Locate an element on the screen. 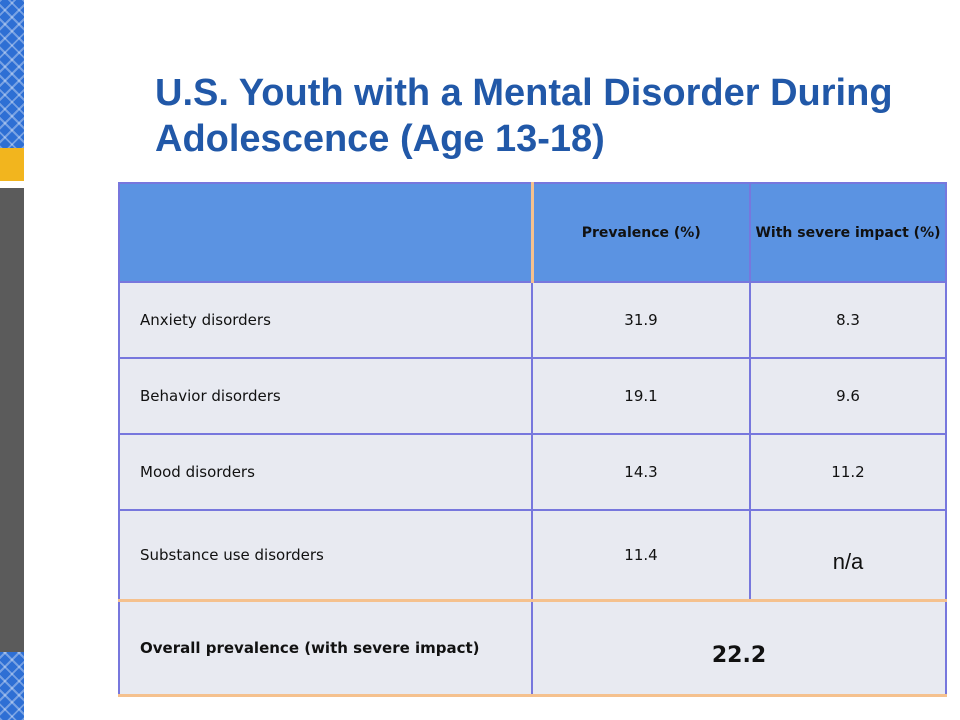 The image size is (960, 720). sidebar-pattern-bottom is located at coordinates (12, 686).